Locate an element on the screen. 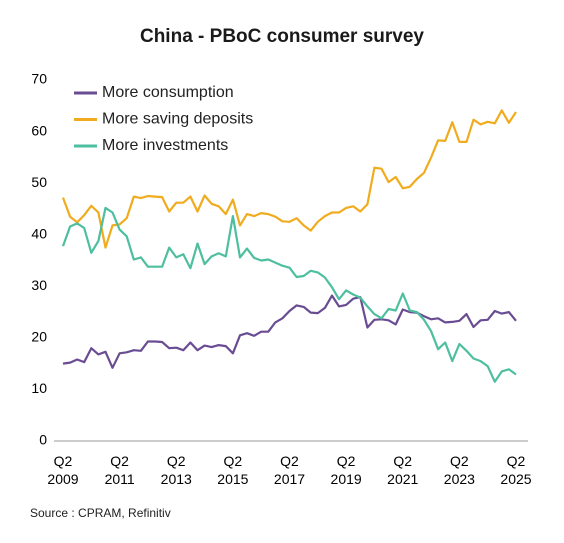  legend-label: More saving deposits is located at coordinates (177, 119).